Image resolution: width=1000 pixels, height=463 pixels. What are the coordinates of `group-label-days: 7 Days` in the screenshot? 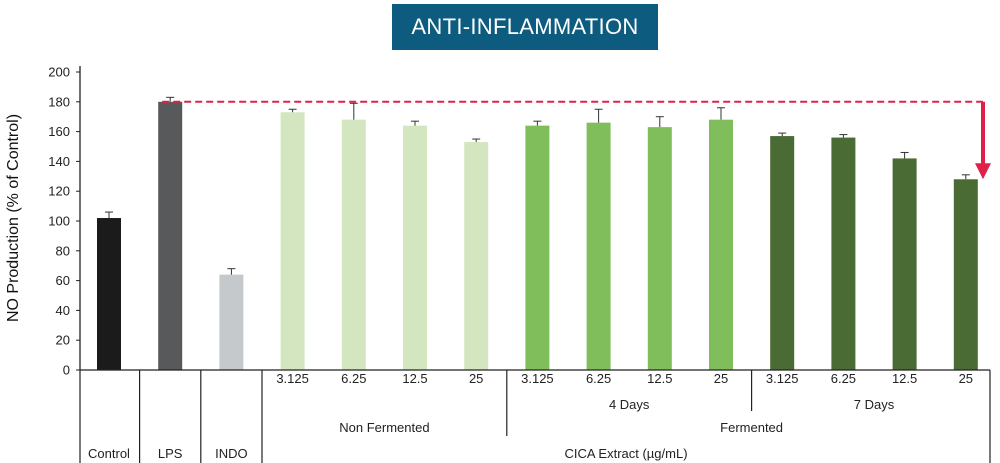 It's located at (874, 404).